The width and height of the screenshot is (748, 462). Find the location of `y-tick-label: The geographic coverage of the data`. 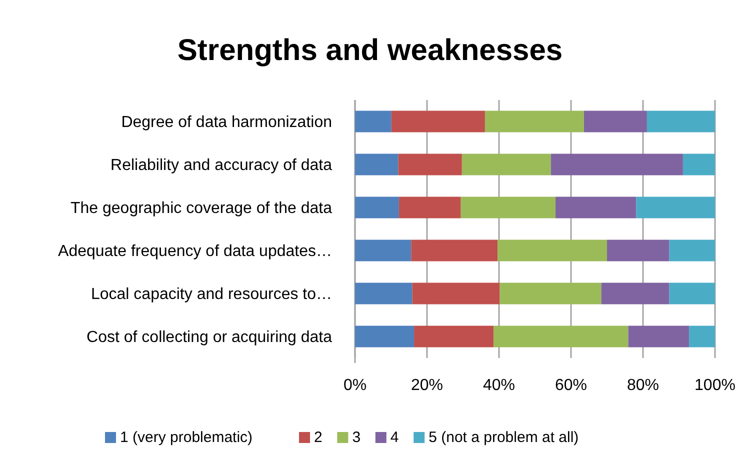

y-tick-label: The geographic coverage of the data is located at coordinates (201, 209).